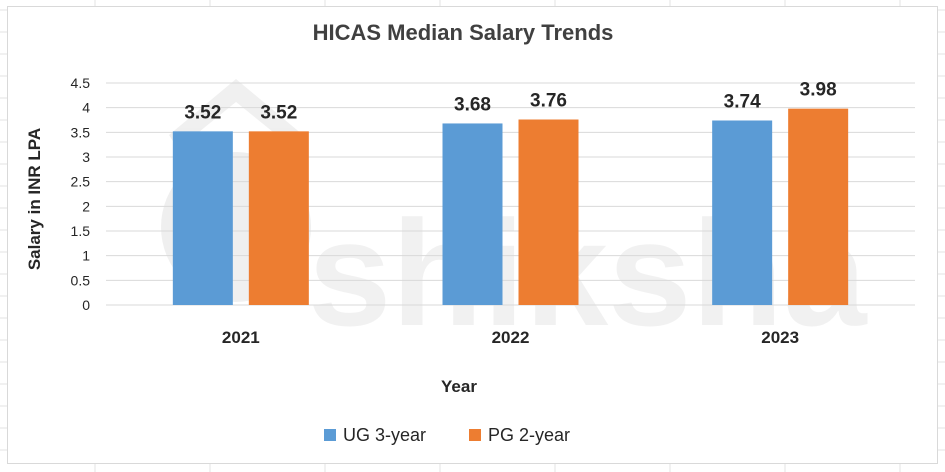 The image size is (945, 472). Describe the element at coordinates (81, 194) in the screenshot. I see `y-axis-ticks: 0 0.5 1 1.5 2 2.5 3 3.5 4 4.5` at that location.